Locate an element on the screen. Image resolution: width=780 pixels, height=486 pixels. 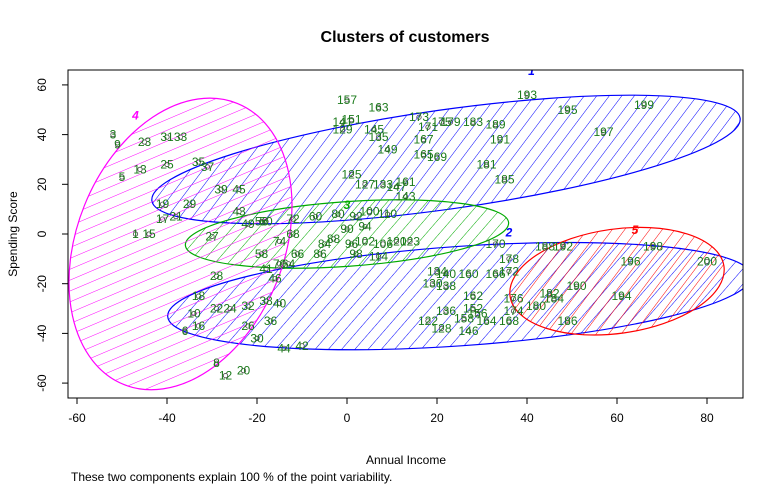
y-axis-label: Spending Score is located at coordinates (13, 234).